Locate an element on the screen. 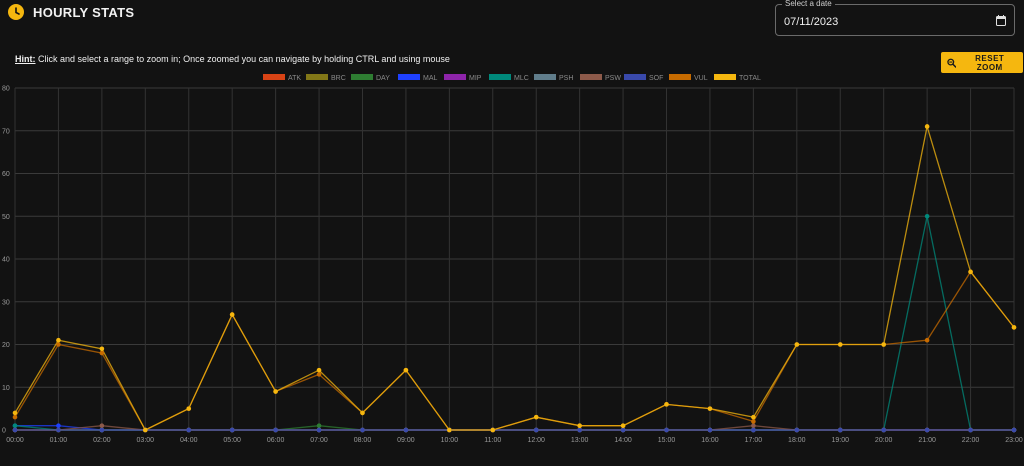  x-tick-label: 04:00 is located at coordinates (189, 440).